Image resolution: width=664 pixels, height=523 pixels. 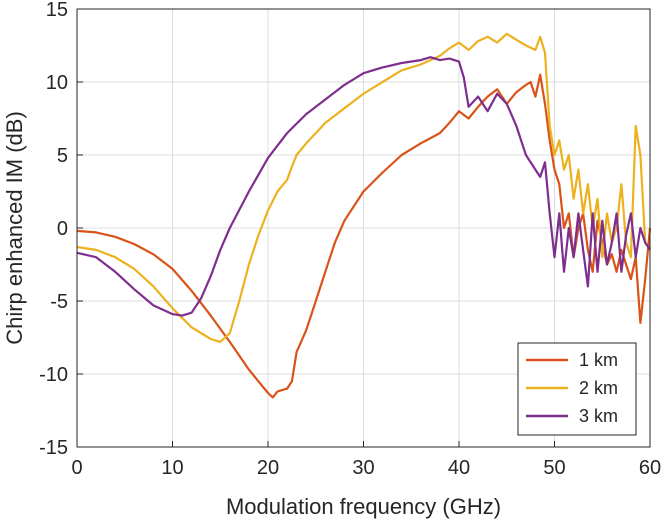 I want to click on x-tick-label: 60, so click(x=650, y=468).